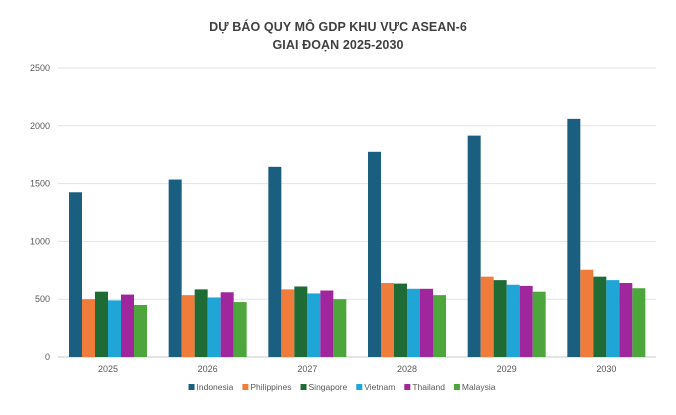  What do you see at coordinates (42, 299) in the screenshot?
I see `y-tick-label: 500` at bounding box center [42, 299].